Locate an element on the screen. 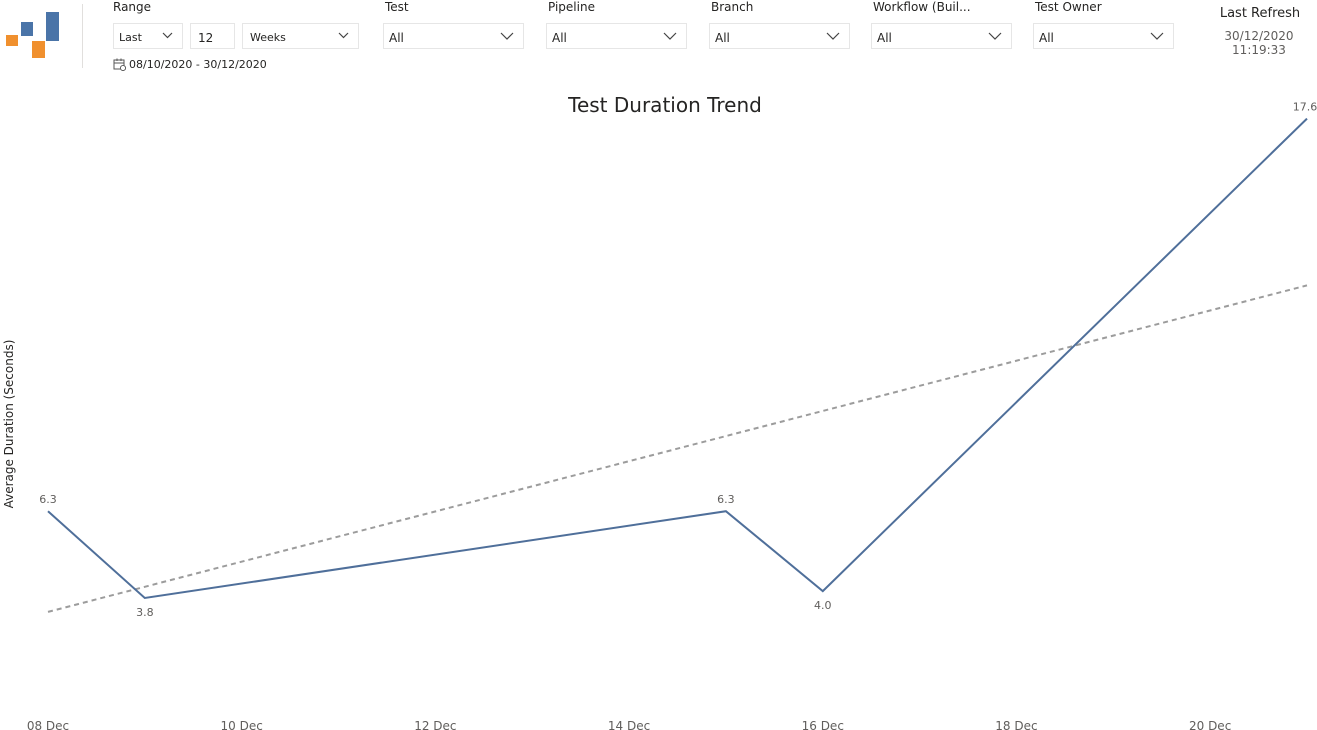  test-label: Test is located at coordinates (397, 7).